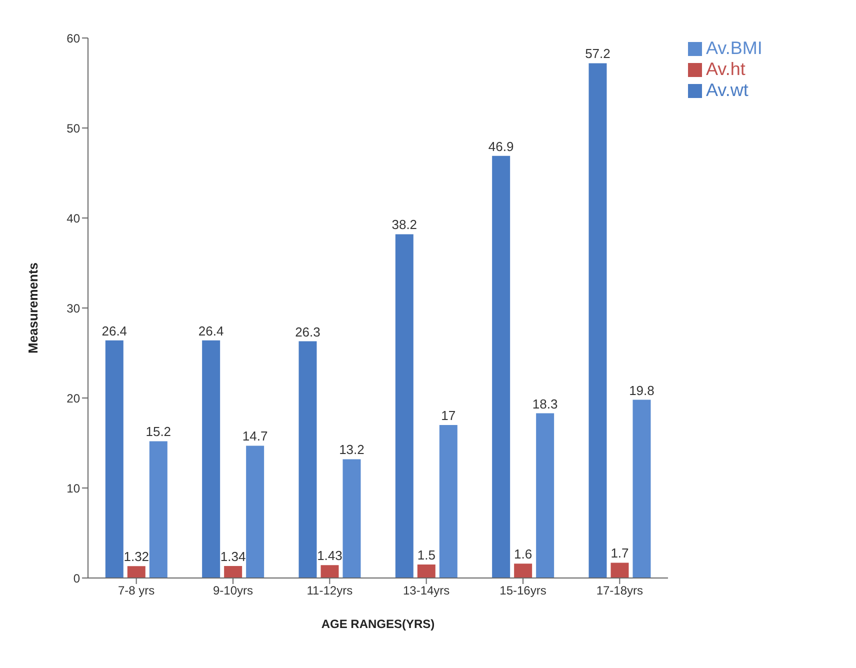  What do you see at coordinates (727, 90) in the screenshot?
I see `legend-label: Av.wt` at bounding box center [727, 90].